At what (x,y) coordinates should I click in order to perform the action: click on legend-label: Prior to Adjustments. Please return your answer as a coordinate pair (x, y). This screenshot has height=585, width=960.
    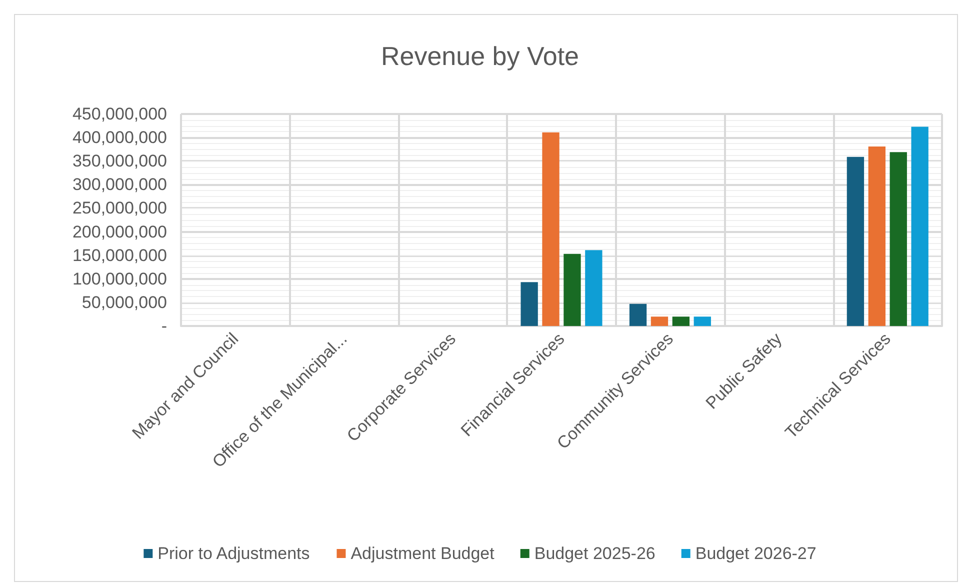
    Looking at the image, I should click on (234, 553).